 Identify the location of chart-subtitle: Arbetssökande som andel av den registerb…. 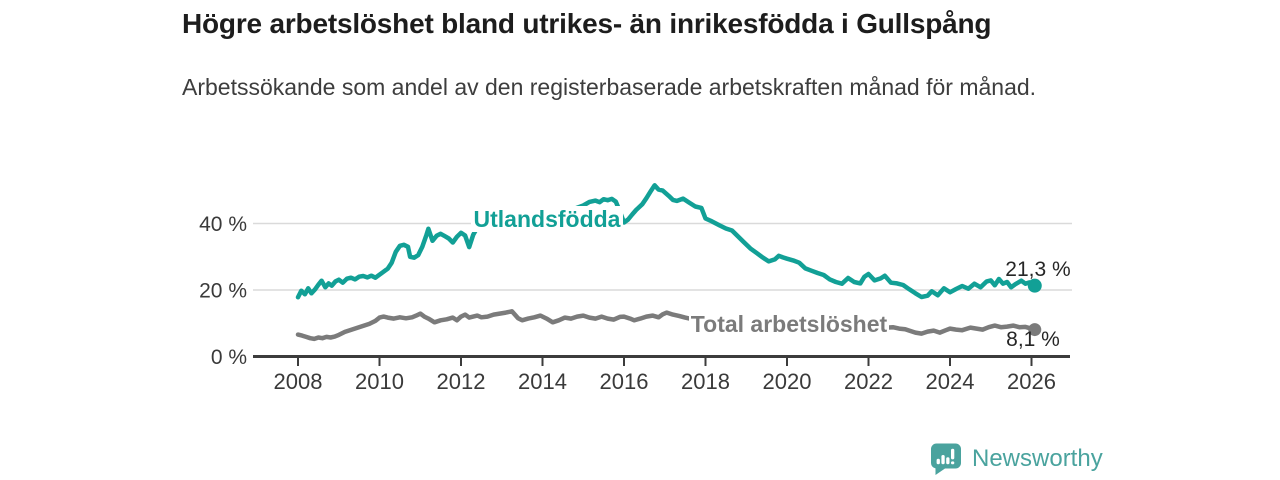
(609, 87).